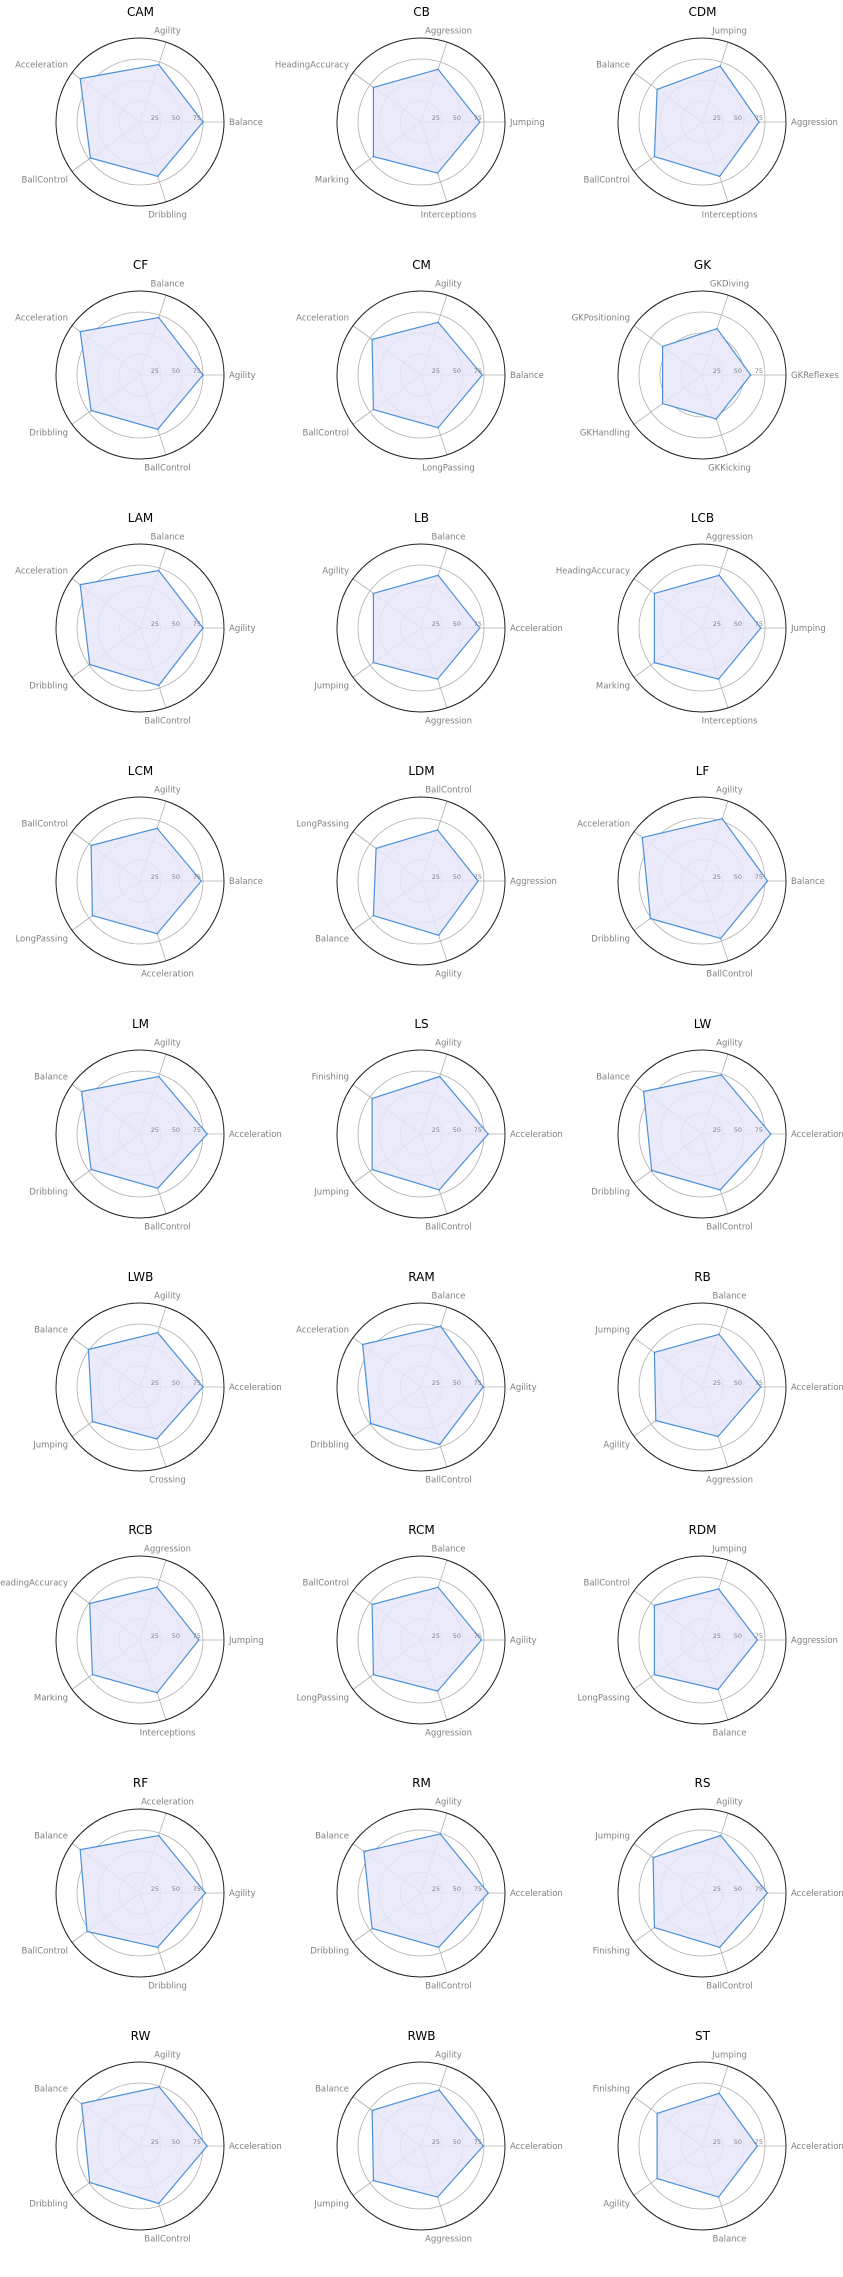  Describe the element at coordinates (421, 12) in the screenshot. I see `chart-title: CB` at that location.